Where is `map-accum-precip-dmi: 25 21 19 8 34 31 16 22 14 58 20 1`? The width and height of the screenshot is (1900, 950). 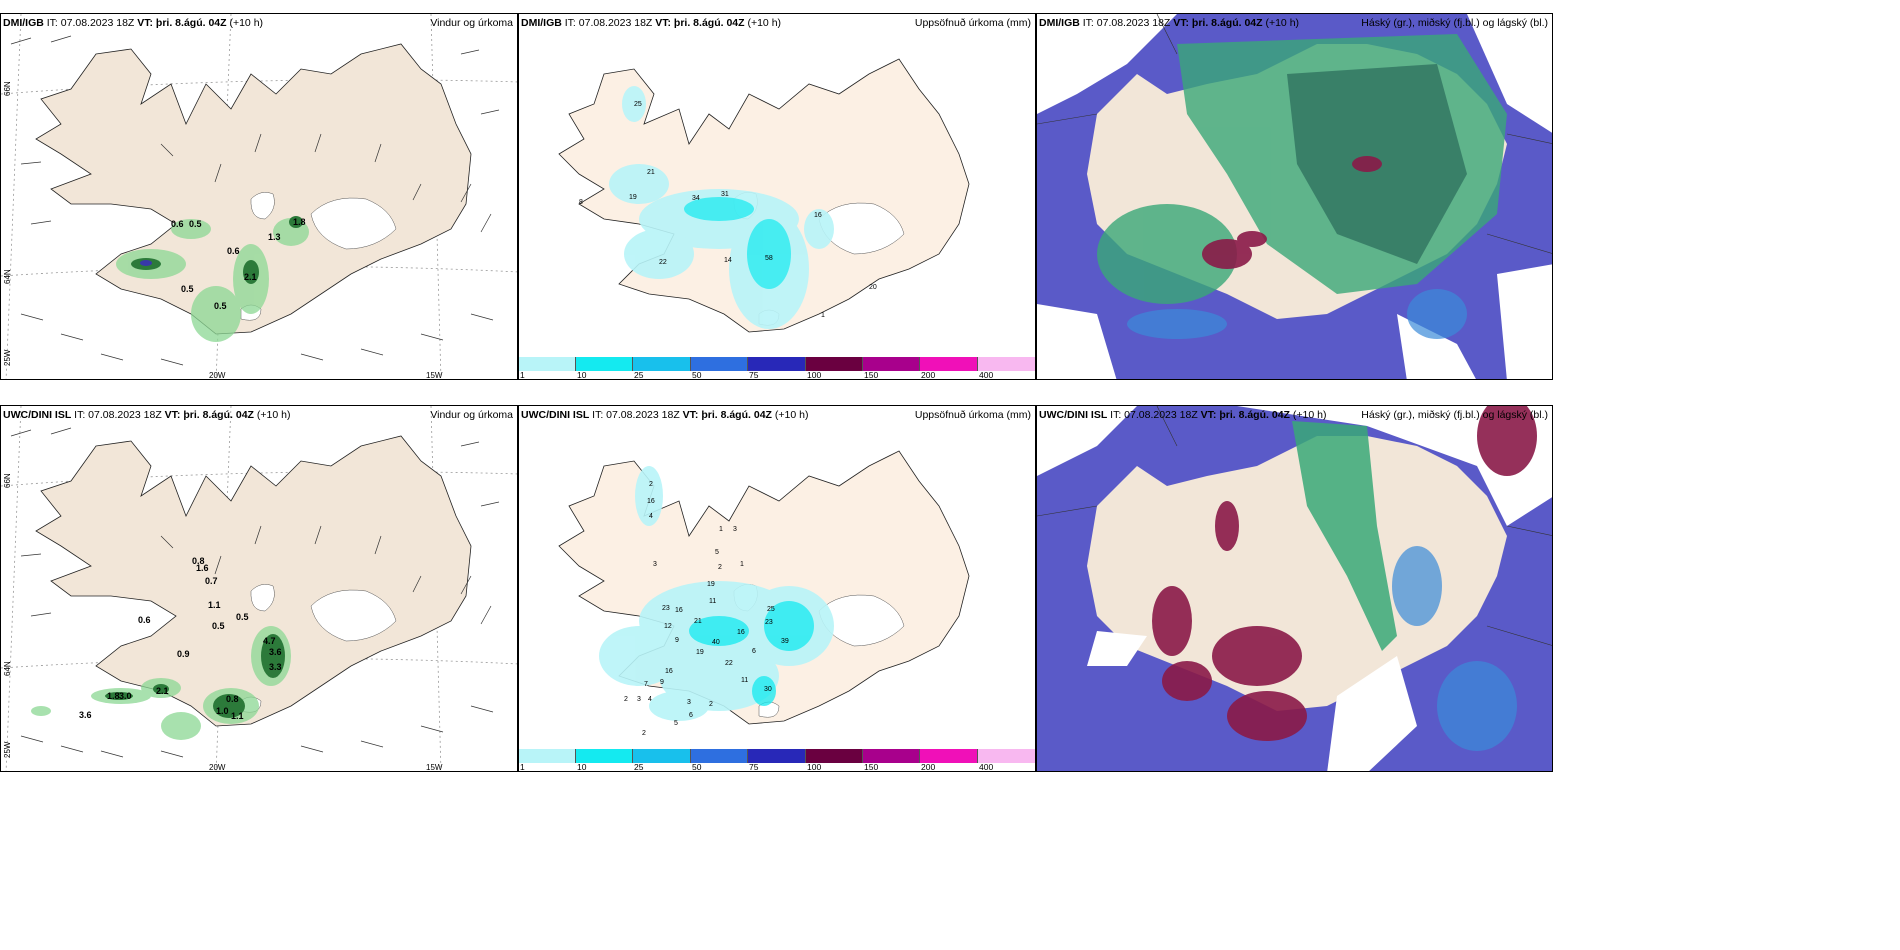 map-accum-precip-dmi: 25 21 19 8 34 31 16 22 14 58 20 1 is located at coordinates (764, 195).